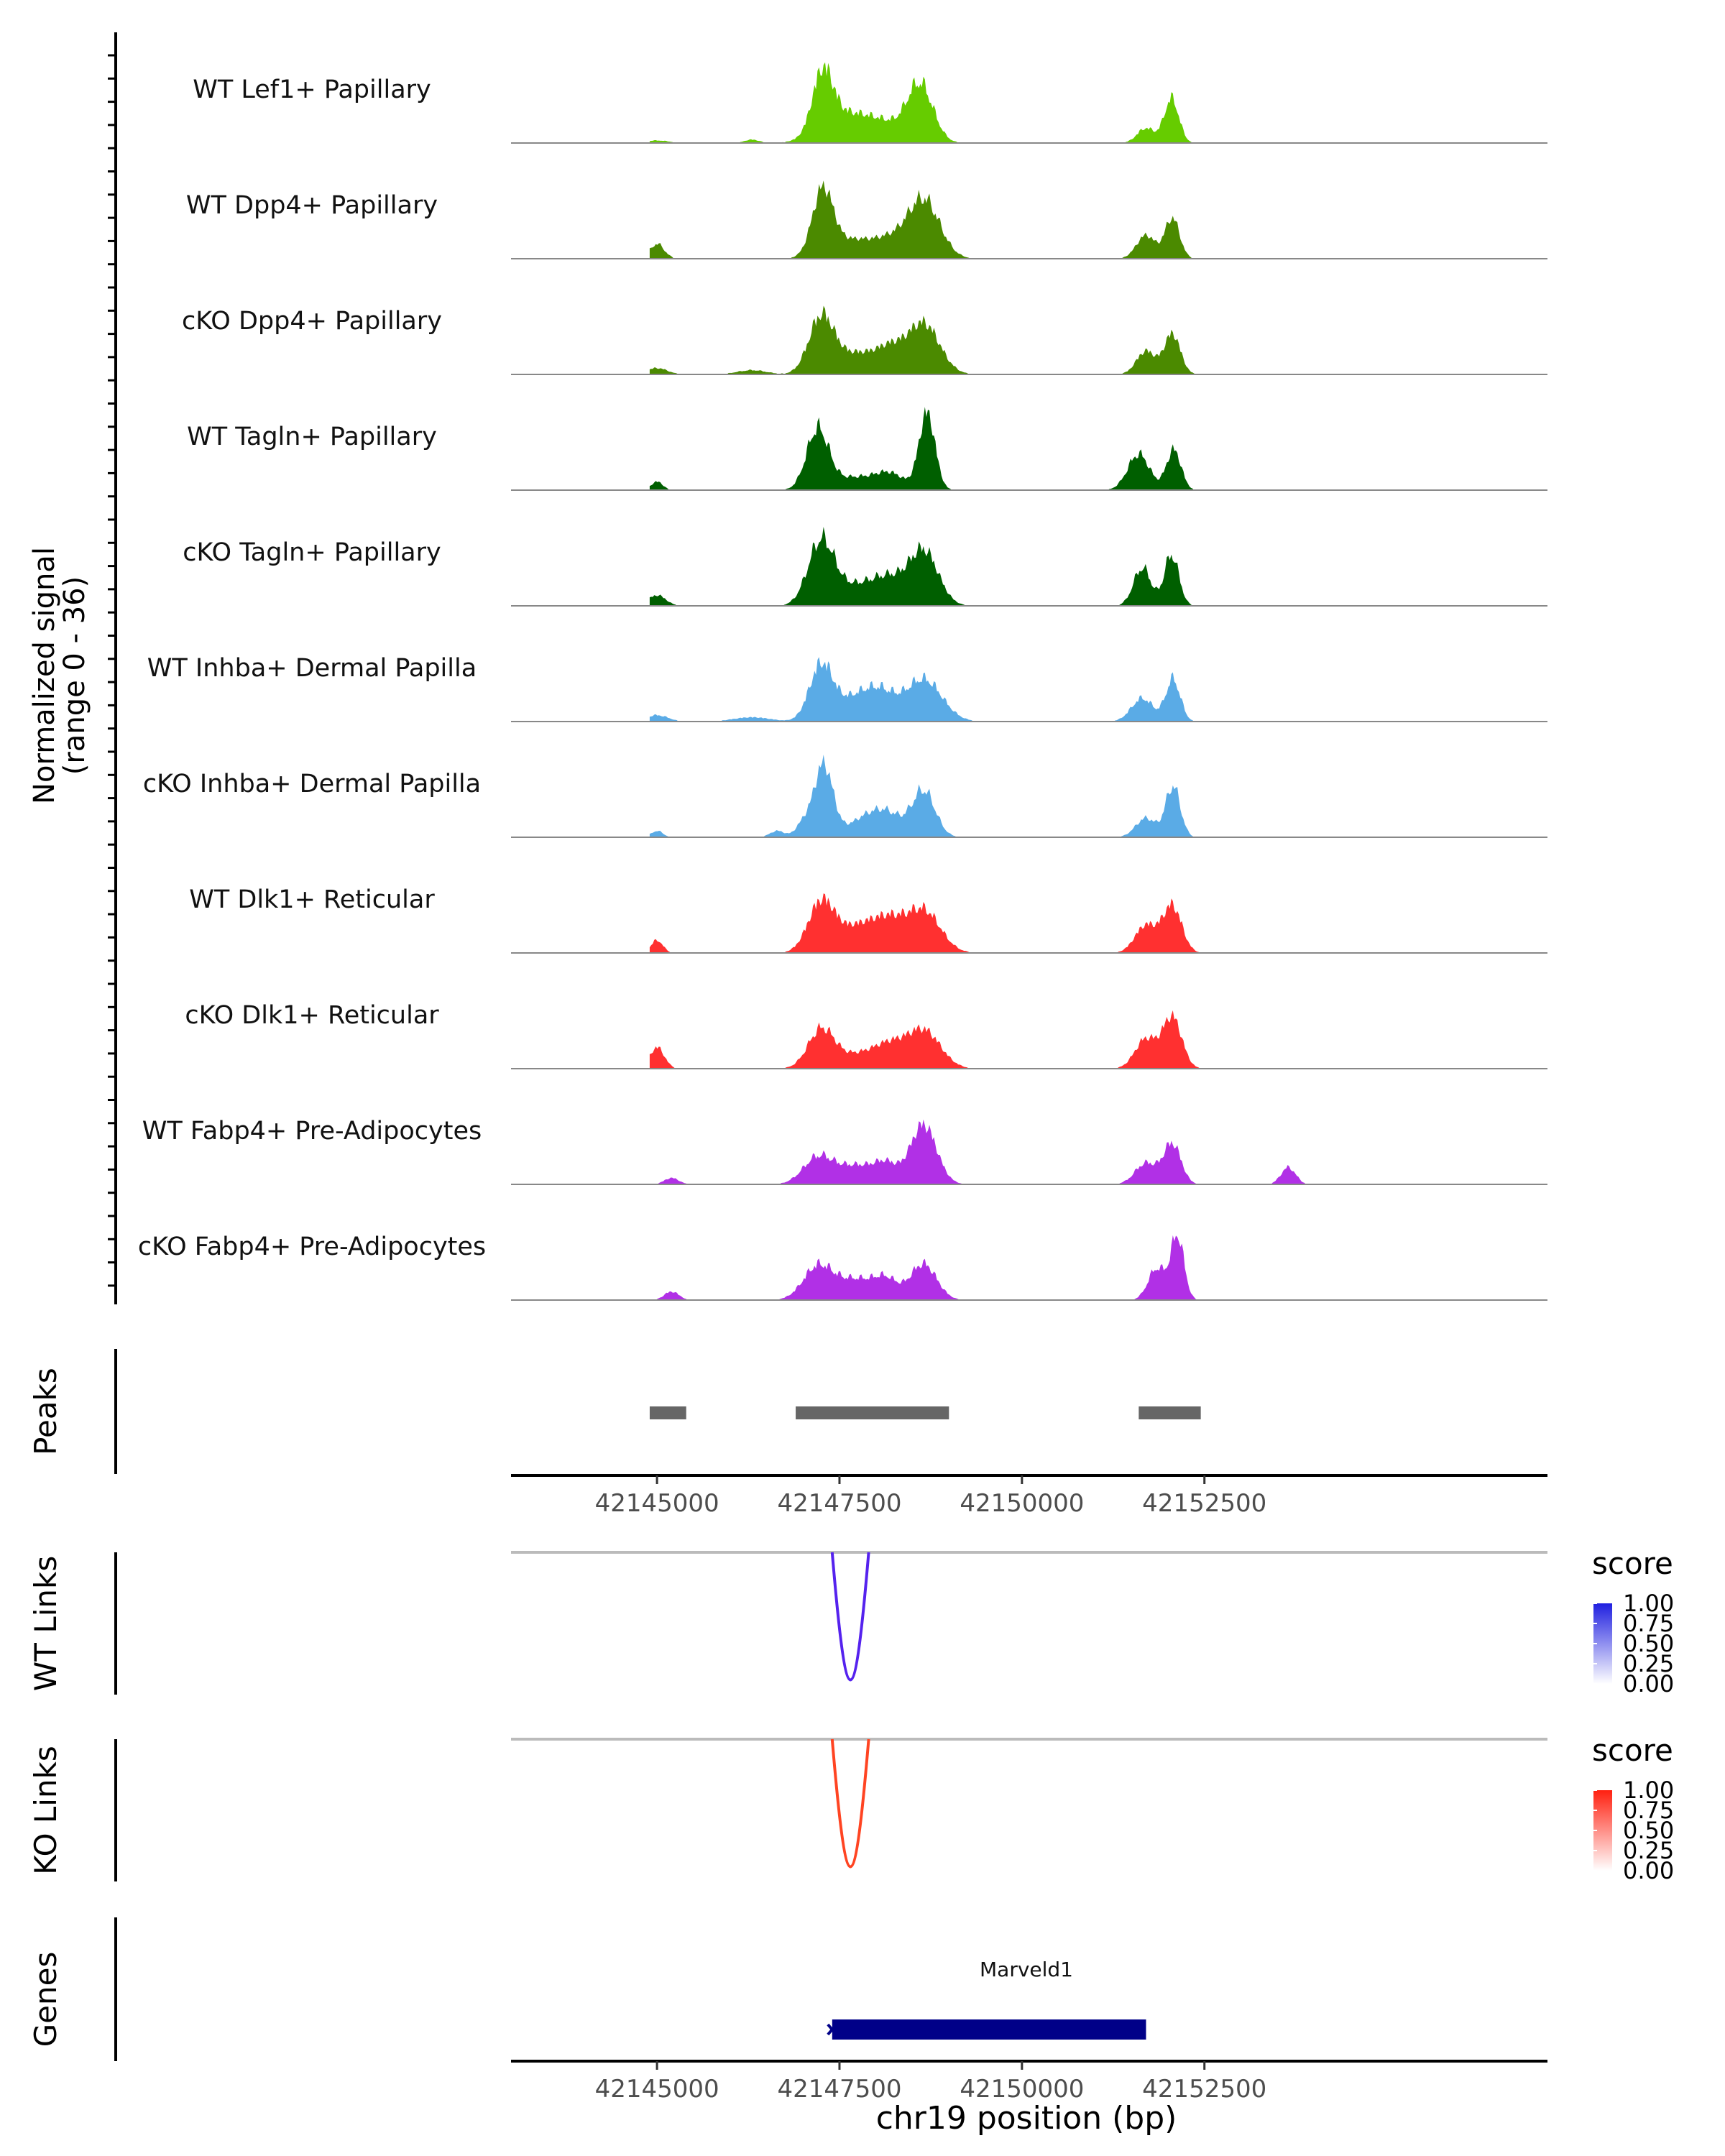 The width and height of the screenshot is (1725, 2156). What do you see at coordinates (312, 205) in the screenshot?
I see `track-label: WT Dpp4+ Papillary` at bounding box center [312, 205].